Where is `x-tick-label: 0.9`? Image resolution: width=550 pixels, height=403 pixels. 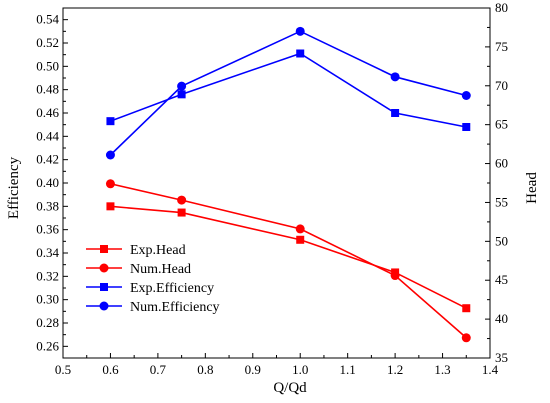
x-tick-label: 0.9 is located at coordinates (253, 369).